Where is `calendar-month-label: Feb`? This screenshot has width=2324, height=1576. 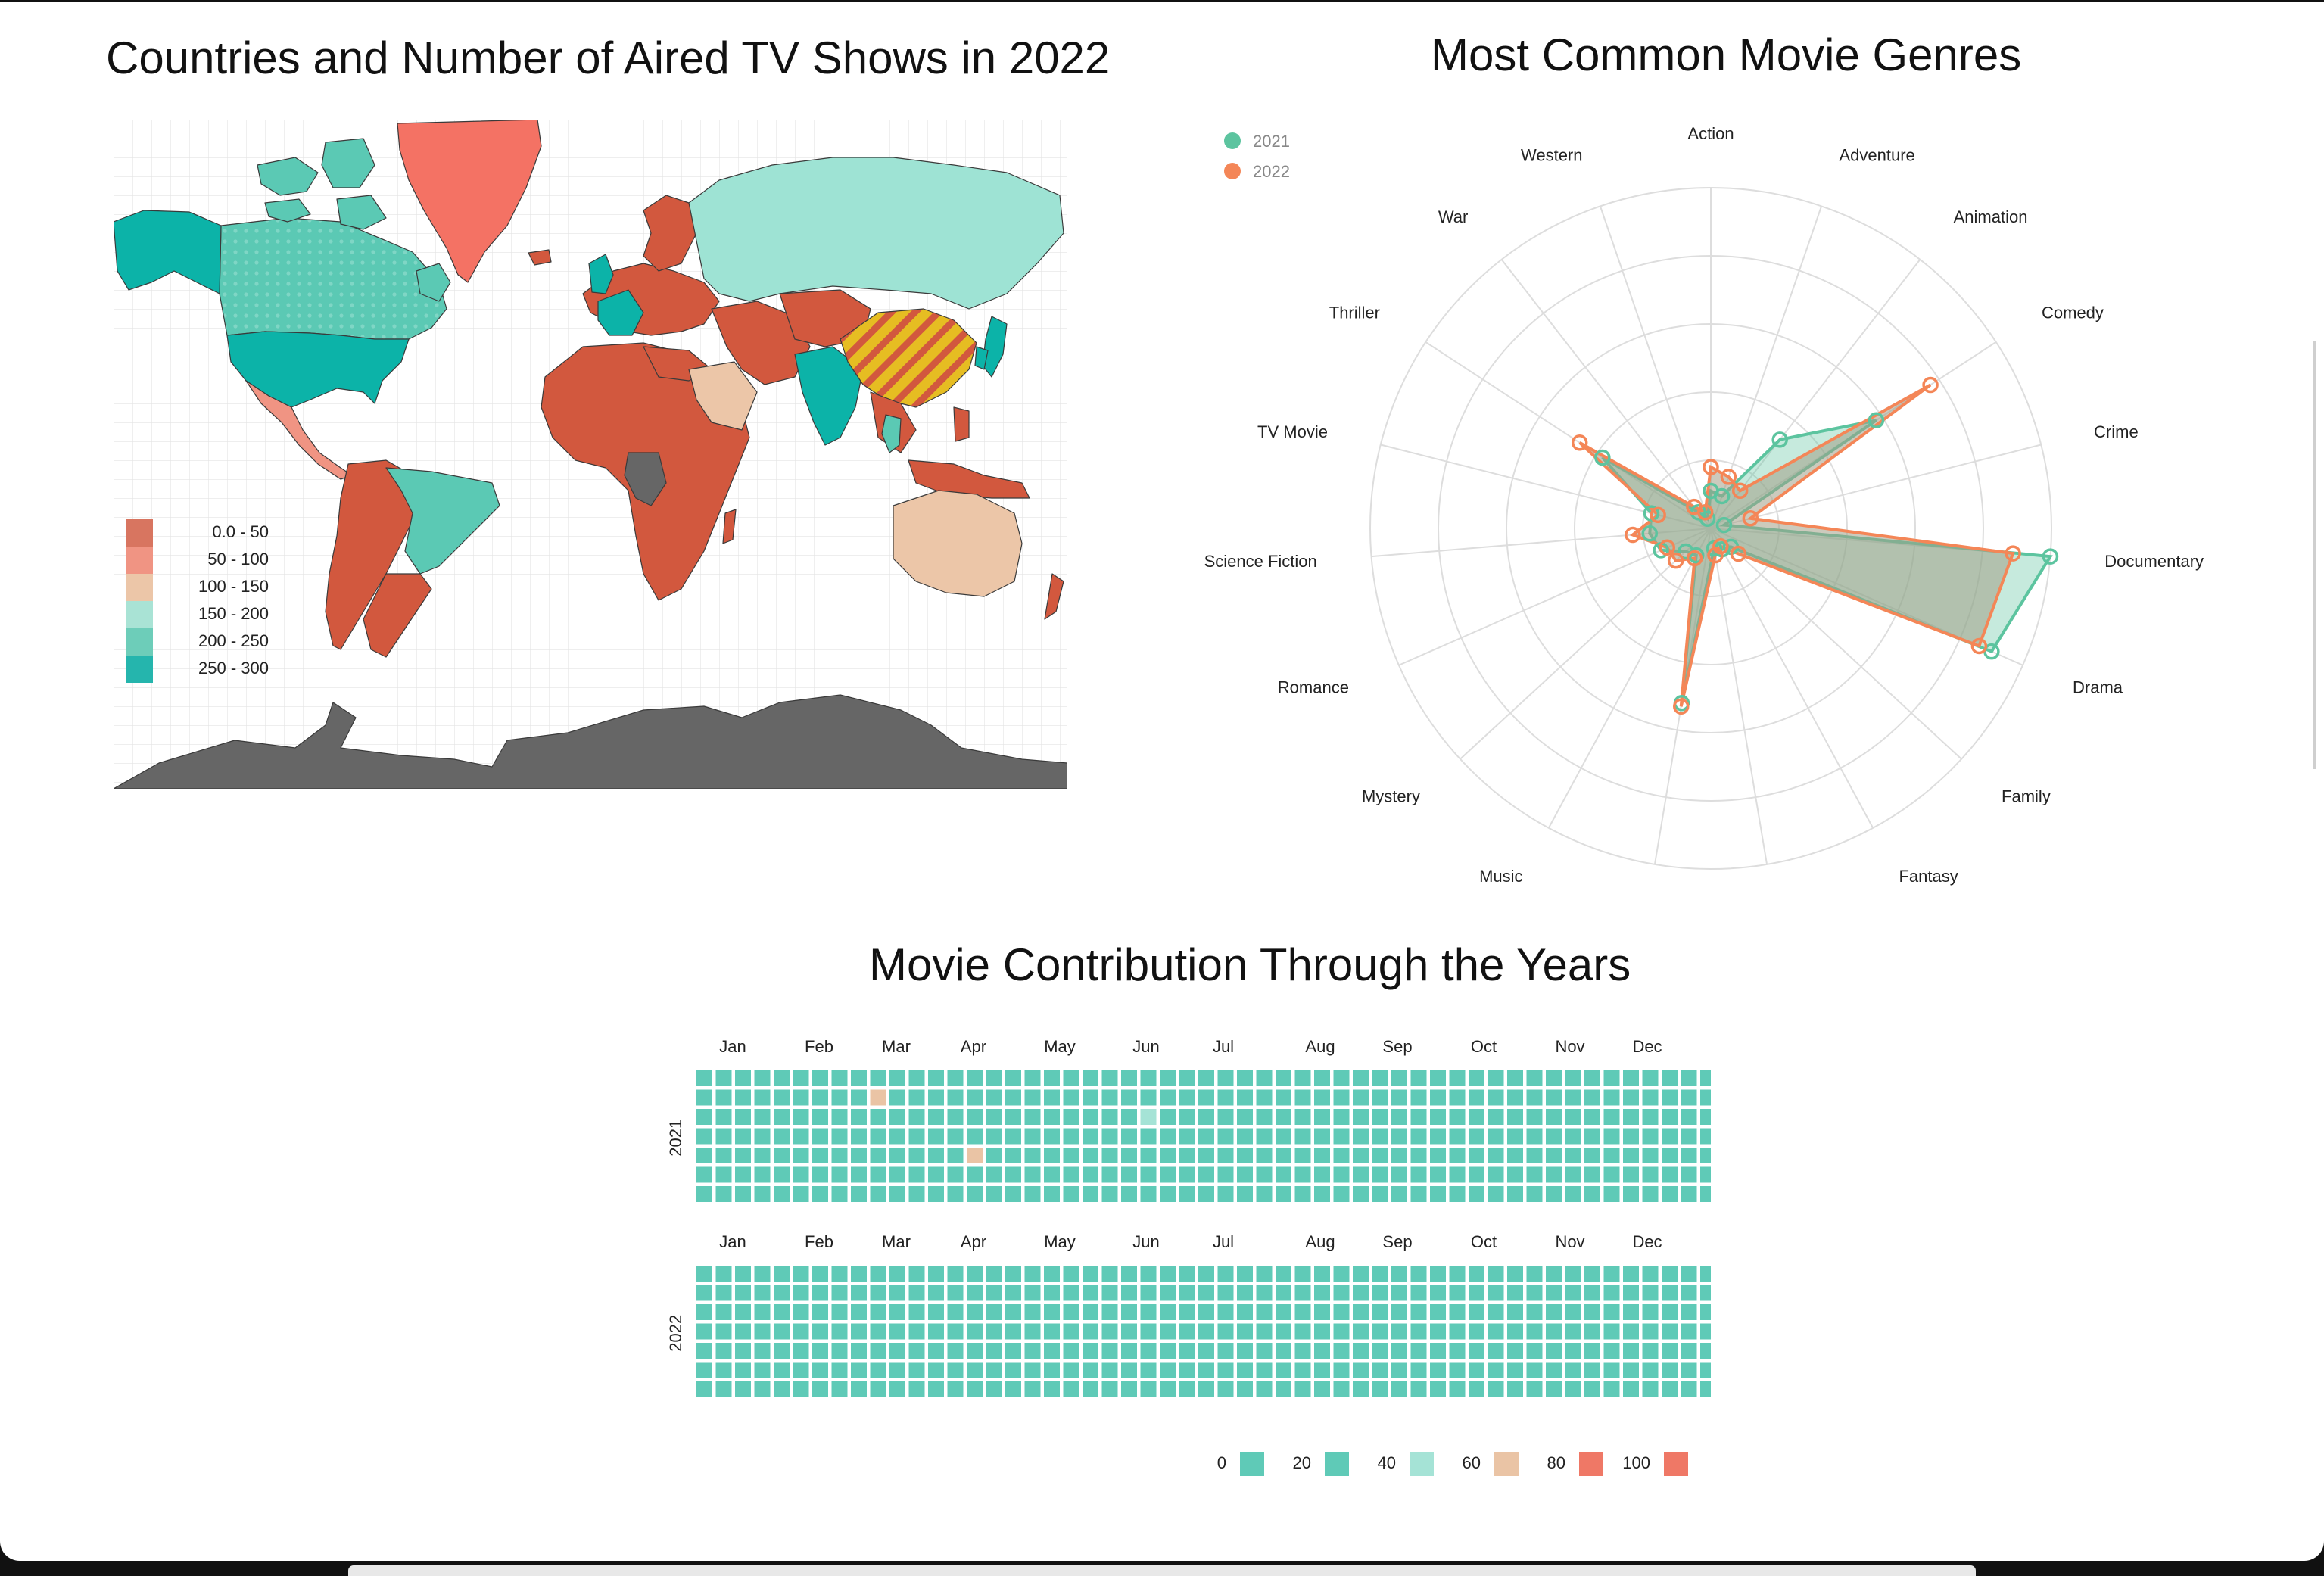 calendar-month-label: Feb is located at coordinates (819, 1046).